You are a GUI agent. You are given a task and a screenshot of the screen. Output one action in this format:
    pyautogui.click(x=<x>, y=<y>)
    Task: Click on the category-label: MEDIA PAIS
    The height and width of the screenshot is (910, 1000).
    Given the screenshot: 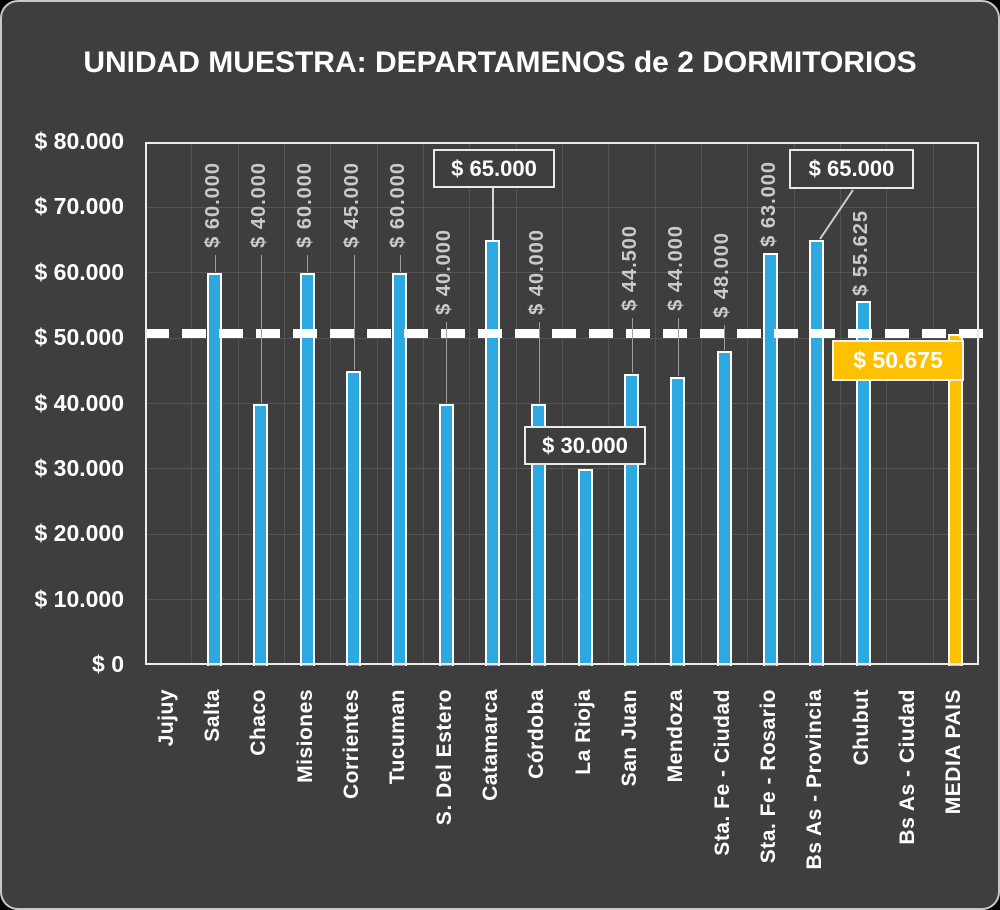 What is the action you would take?
    pyautogui.click(x=954, y=752)
    